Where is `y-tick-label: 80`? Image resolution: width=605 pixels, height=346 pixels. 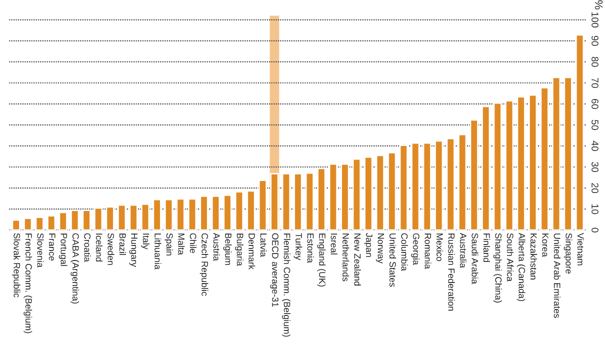 y-tick-label: 80 is located at coordinates (595, 61).